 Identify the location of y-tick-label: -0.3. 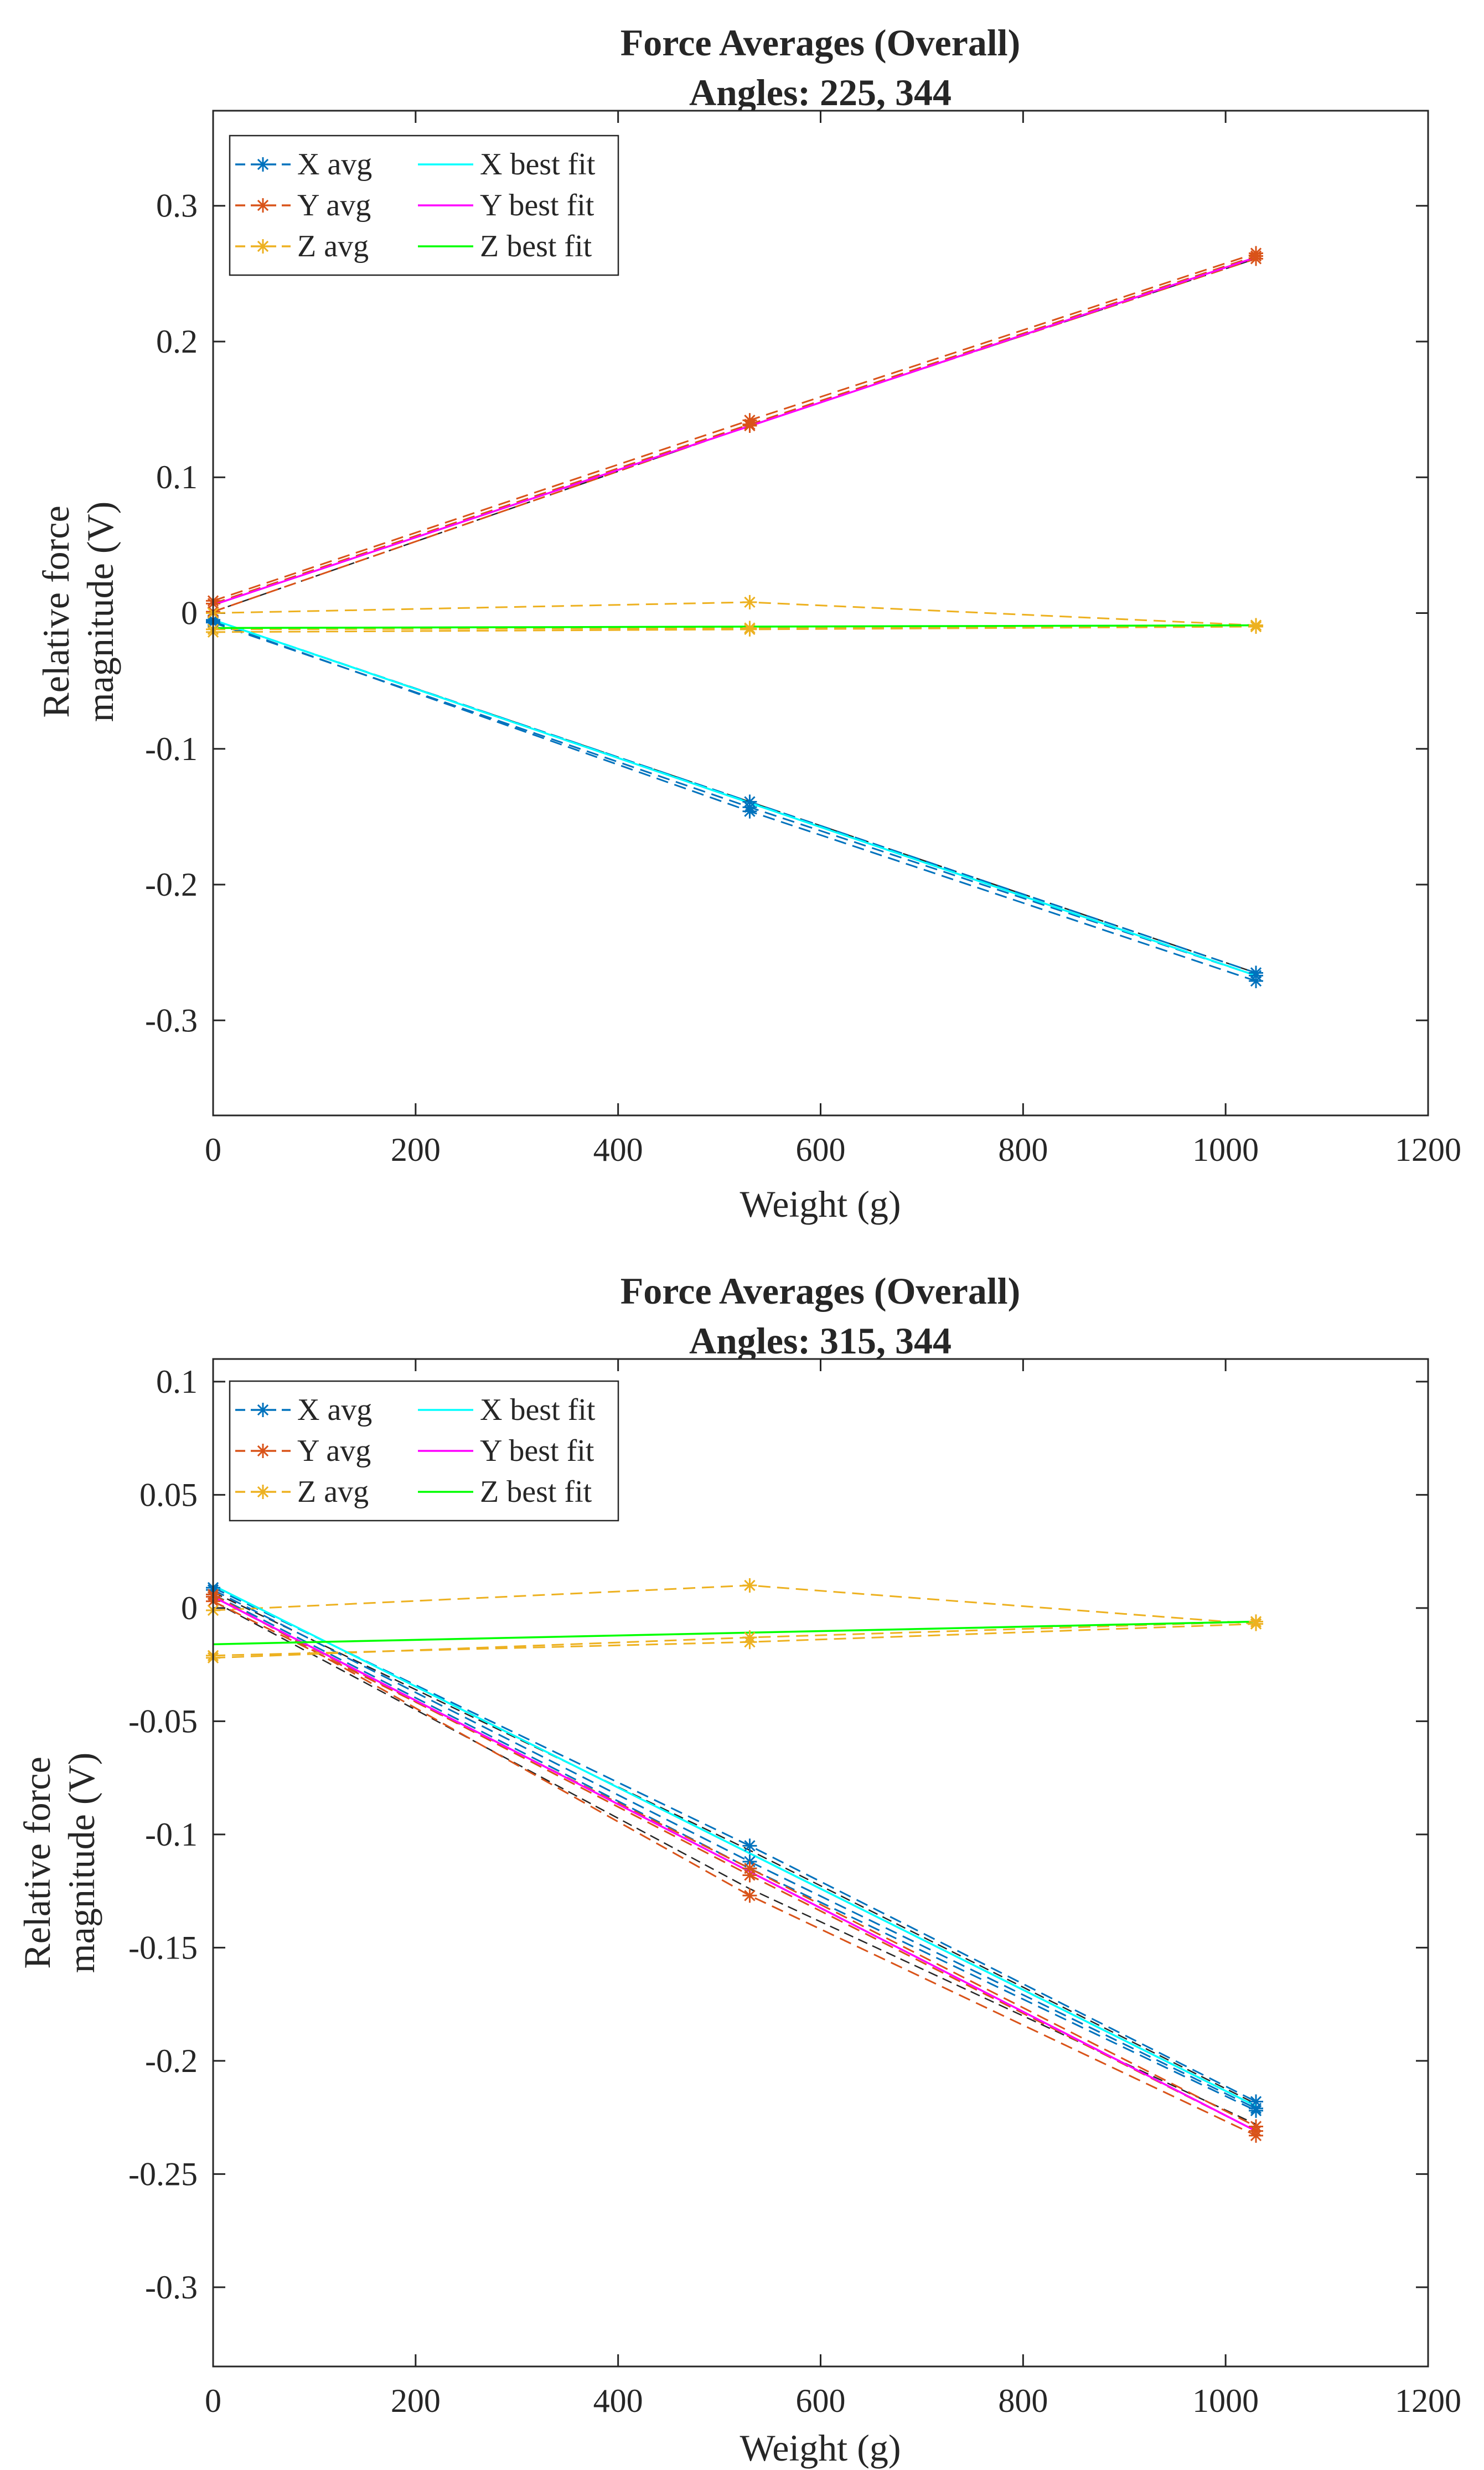
(171, 2287).